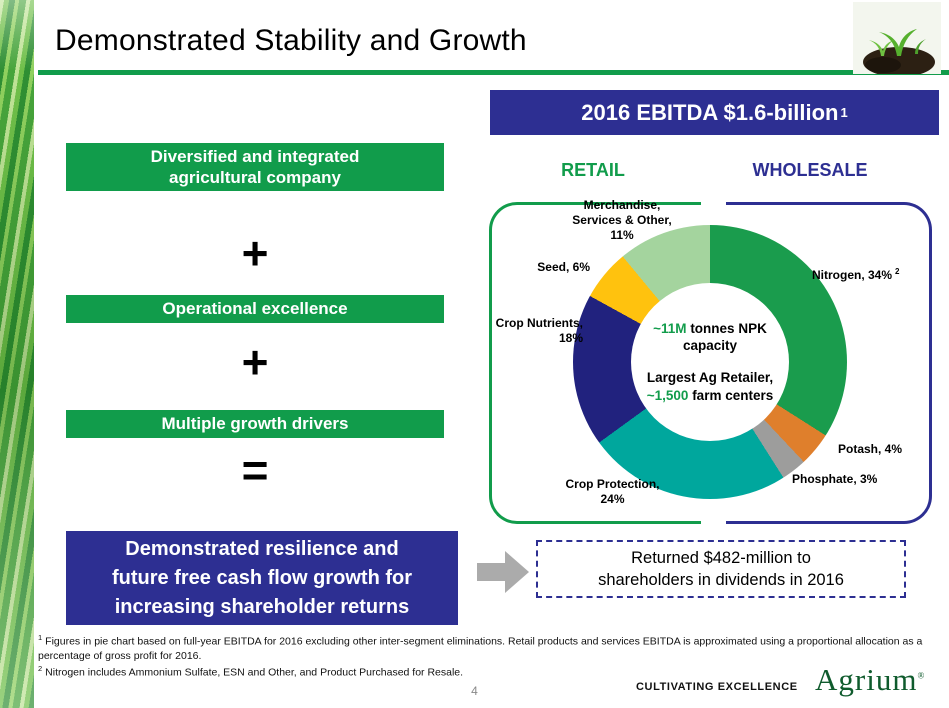  I want to click on segment-label-nitrogen: Nitrogen, 34% 2, so click(872, 267).